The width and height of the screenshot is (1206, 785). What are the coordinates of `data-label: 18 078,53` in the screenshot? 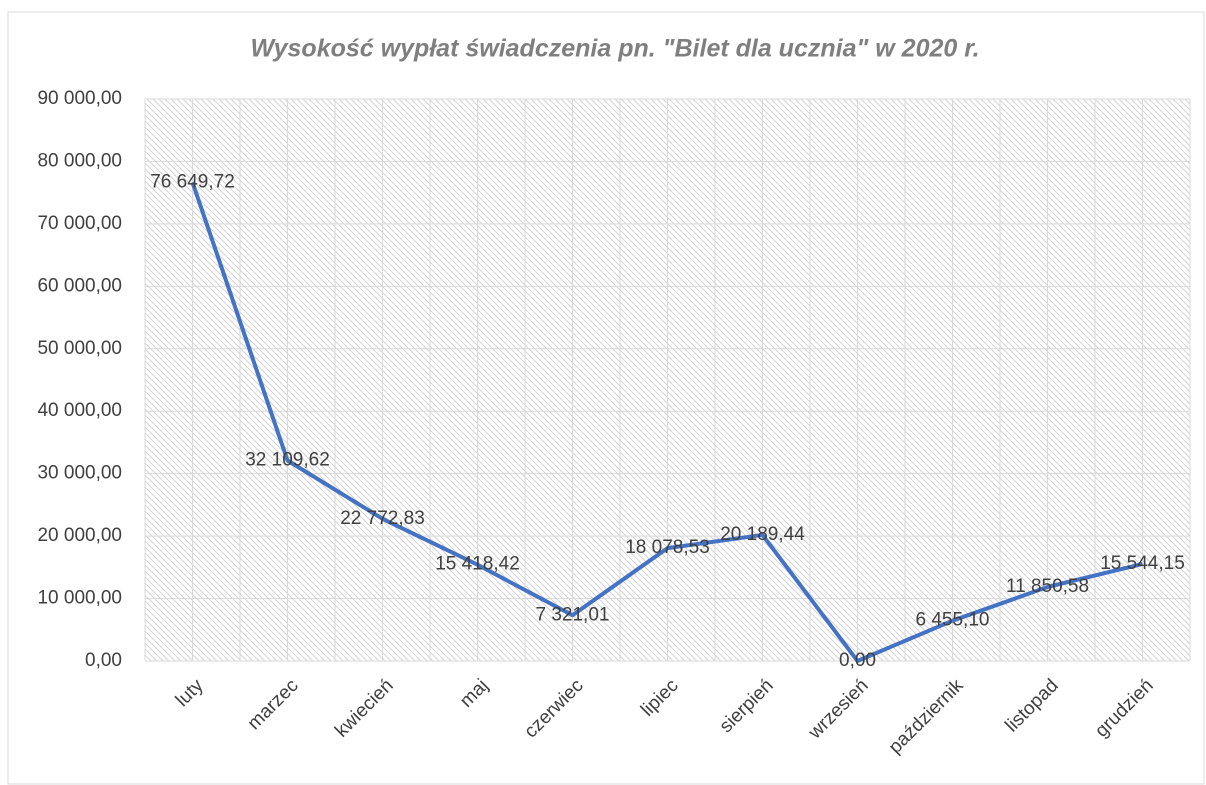 It's located at (667, 547).